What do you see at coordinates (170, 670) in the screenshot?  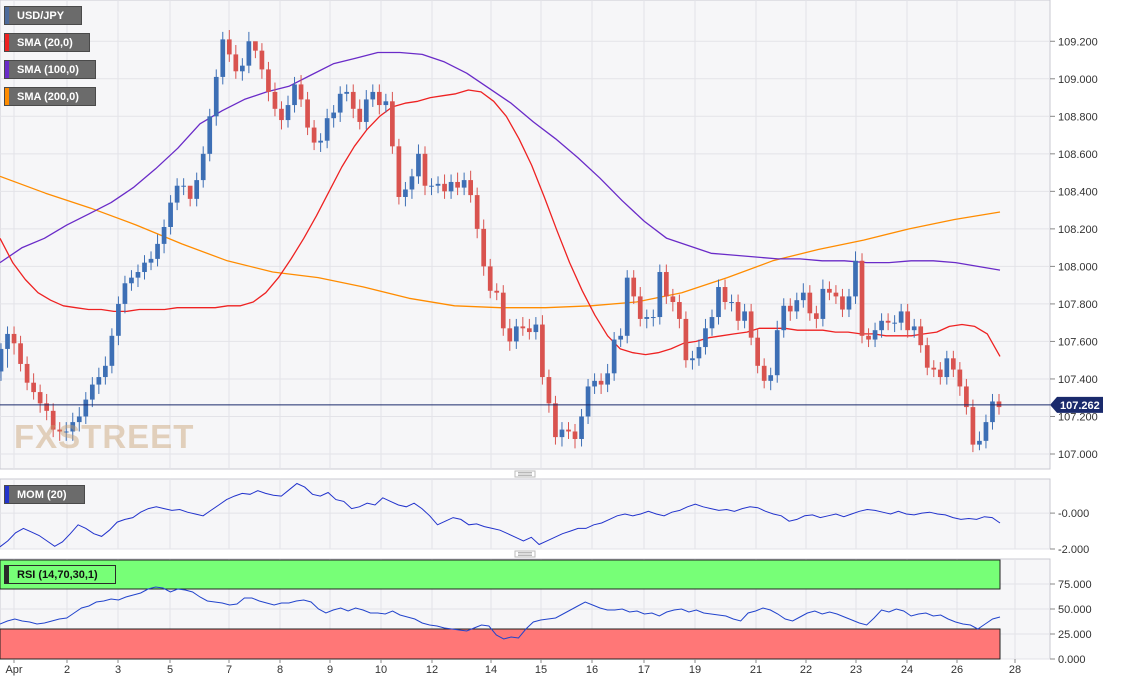 I see `x-tick-label: 5` at bounding box center [170, 670].